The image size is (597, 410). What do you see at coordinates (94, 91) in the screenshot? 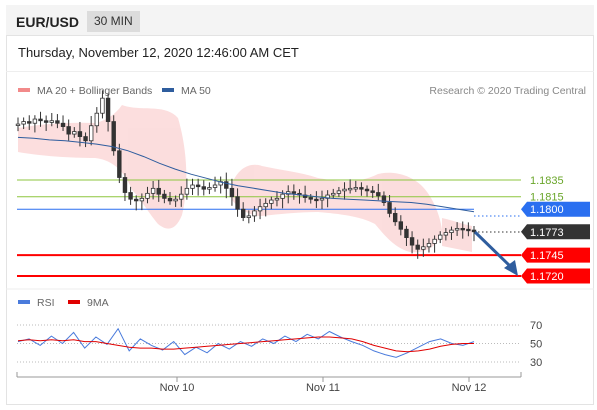
I see `legend-bollinger-label: MA 20 + Bollinger Bands` at bounding box center [94, 91].